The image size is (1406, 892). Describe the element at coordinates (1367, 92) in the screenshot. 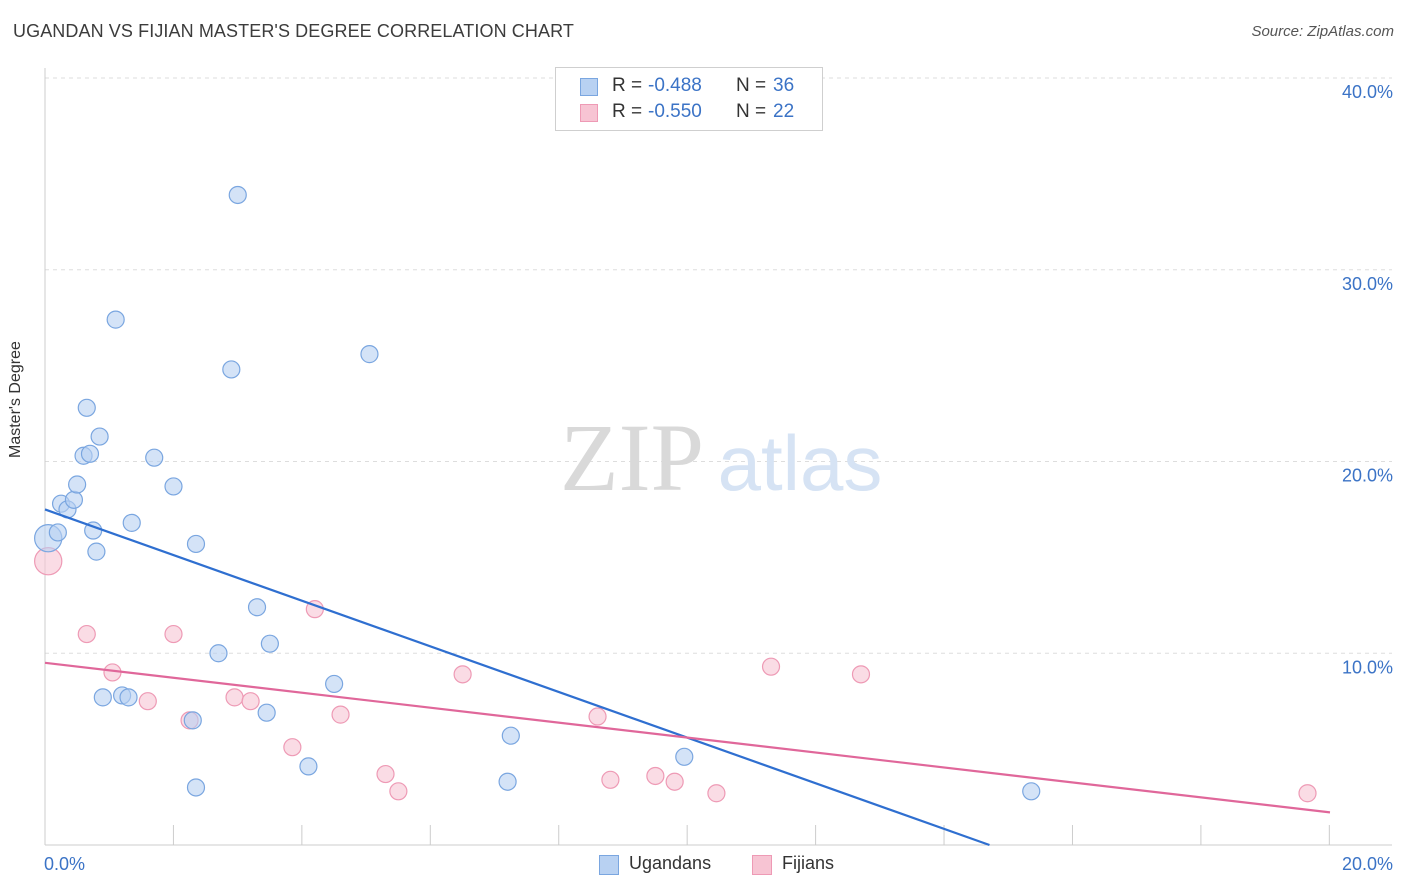

I see `y-tick-label: 40.0%` at that location.